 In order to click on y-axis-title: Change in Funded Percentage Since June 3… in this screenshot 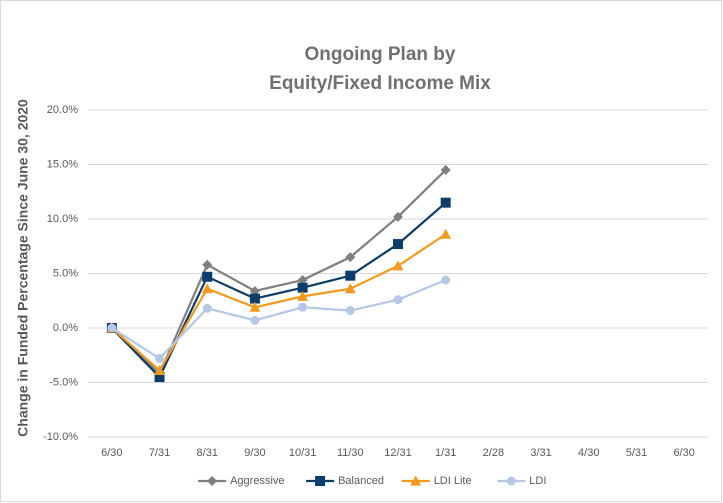, I will do `click(23, 268)`.